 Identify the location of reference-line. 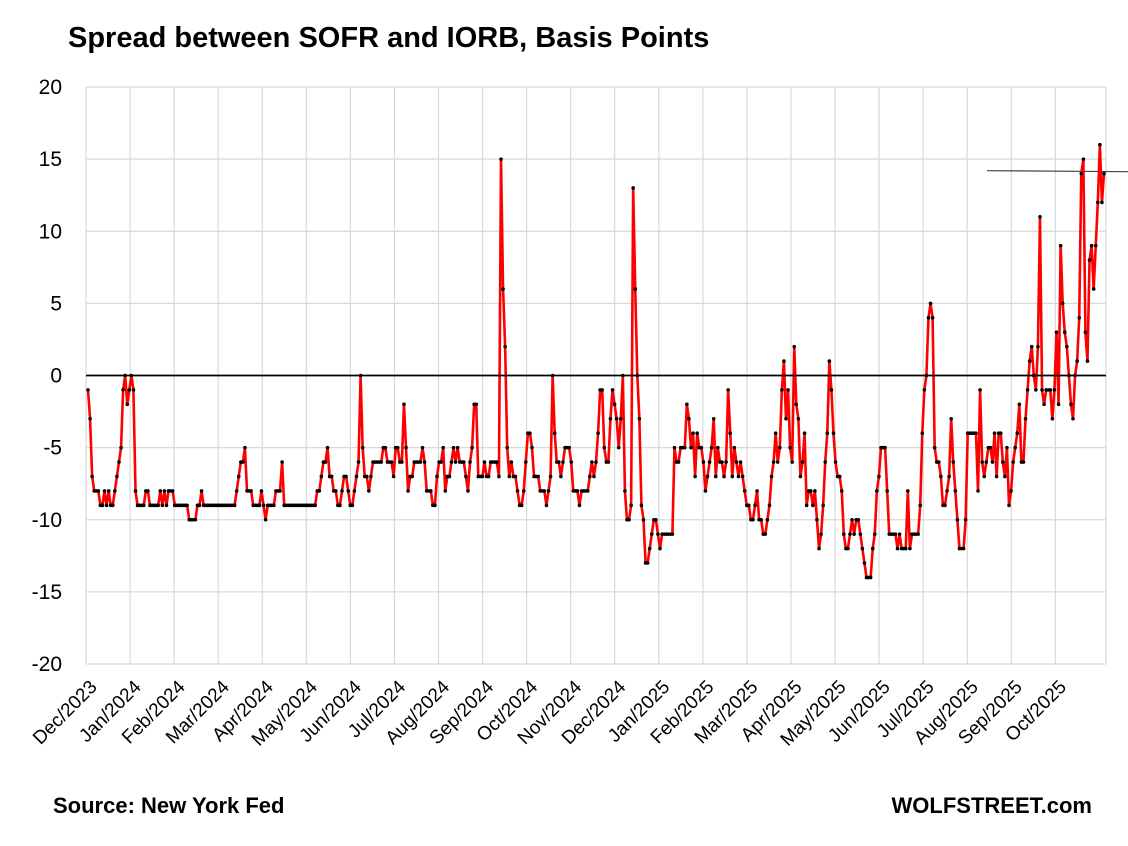
(1057, 171).